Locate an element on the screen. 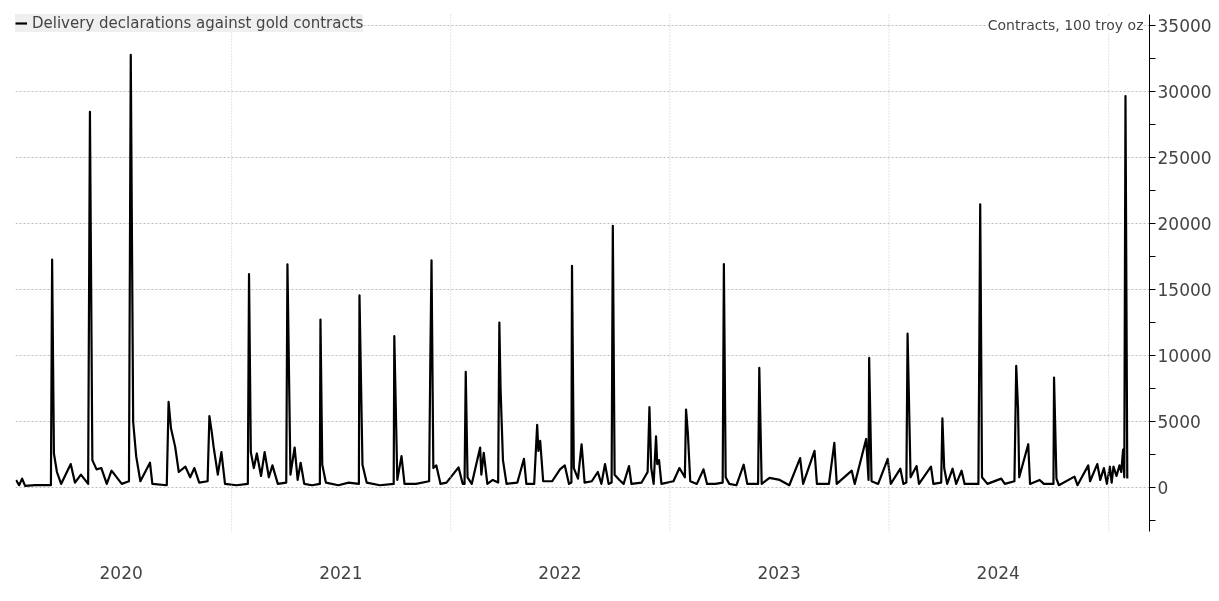  x-tick-label: 2020 is located at coordinates (121, 572).